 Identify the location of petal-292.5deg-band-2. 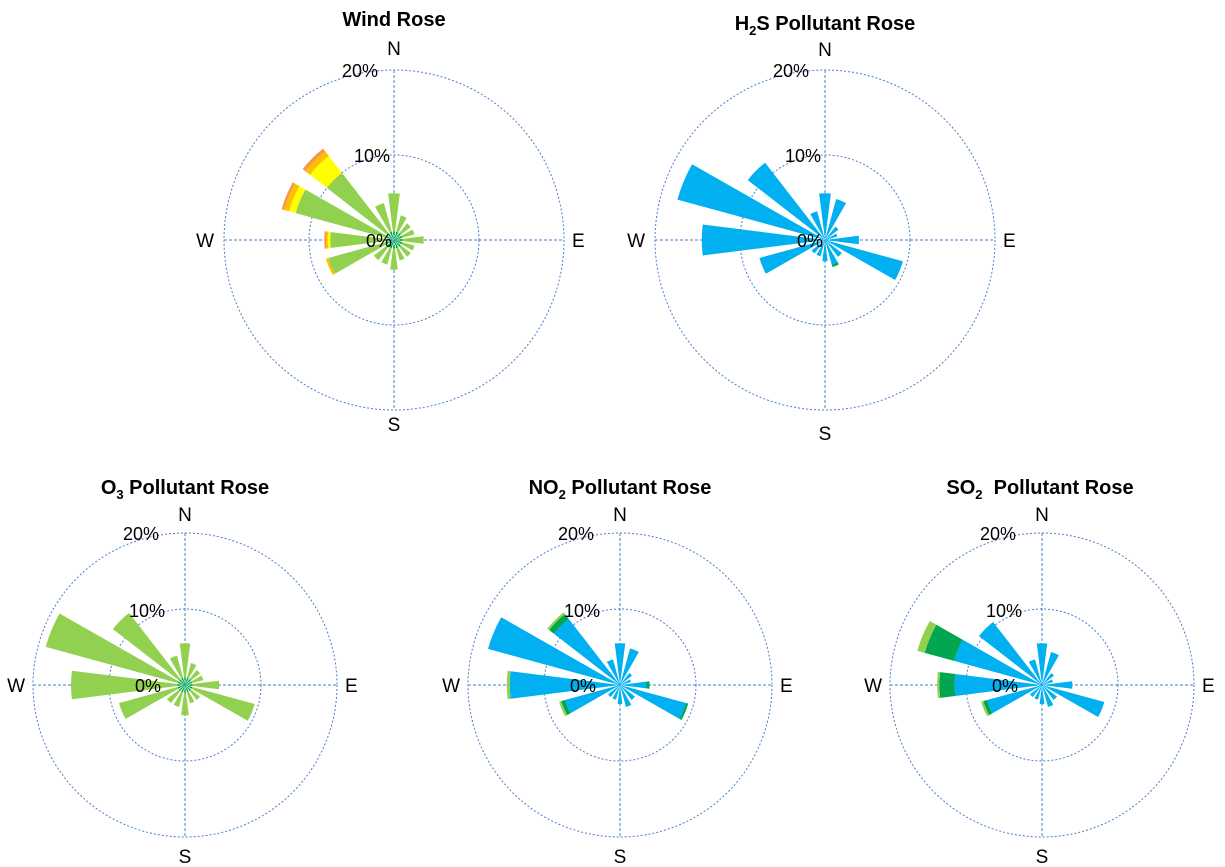
(297, 200).